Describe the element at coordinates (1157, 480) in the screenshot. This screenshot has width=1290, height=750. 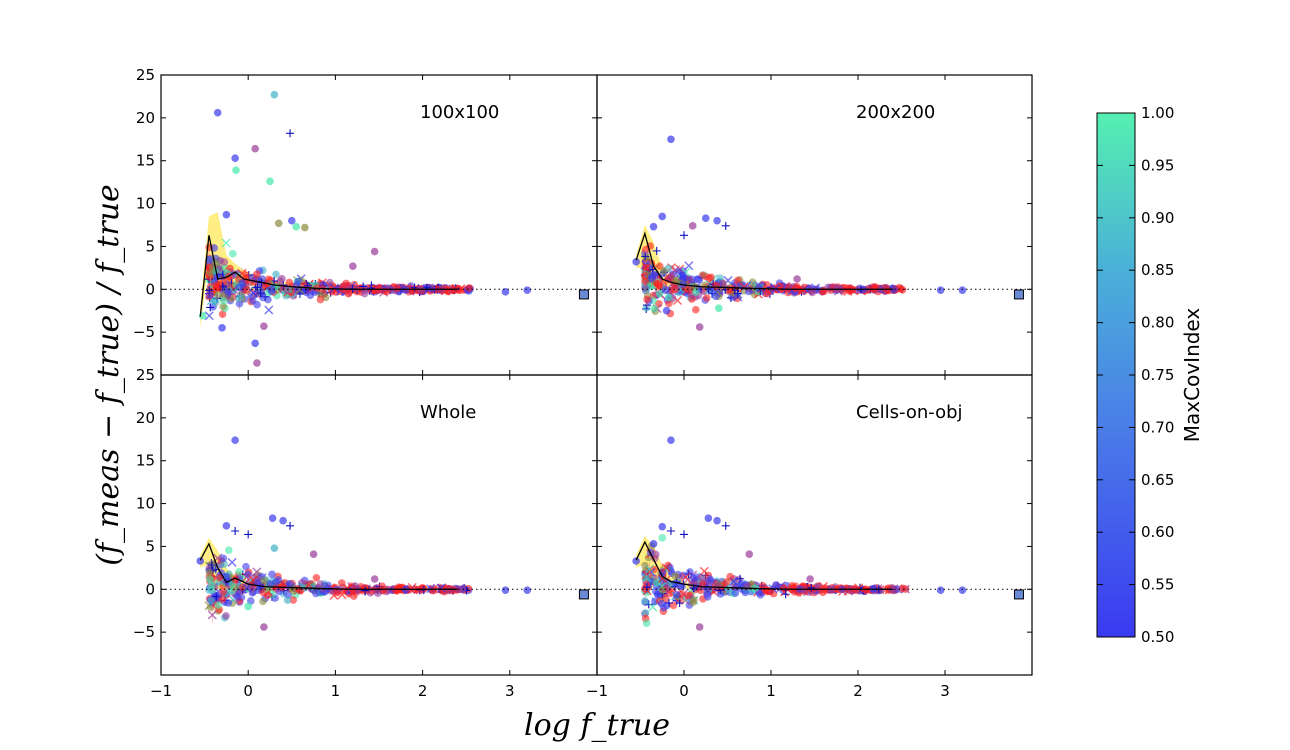
I see `colorbar-tick-label: 0.65` at that location.